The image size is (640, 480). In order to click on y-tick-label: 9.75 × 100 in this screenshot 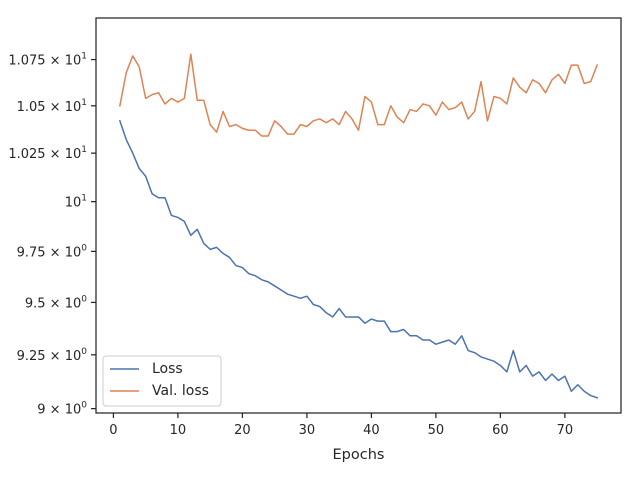, I will do `click(52, 251)`.